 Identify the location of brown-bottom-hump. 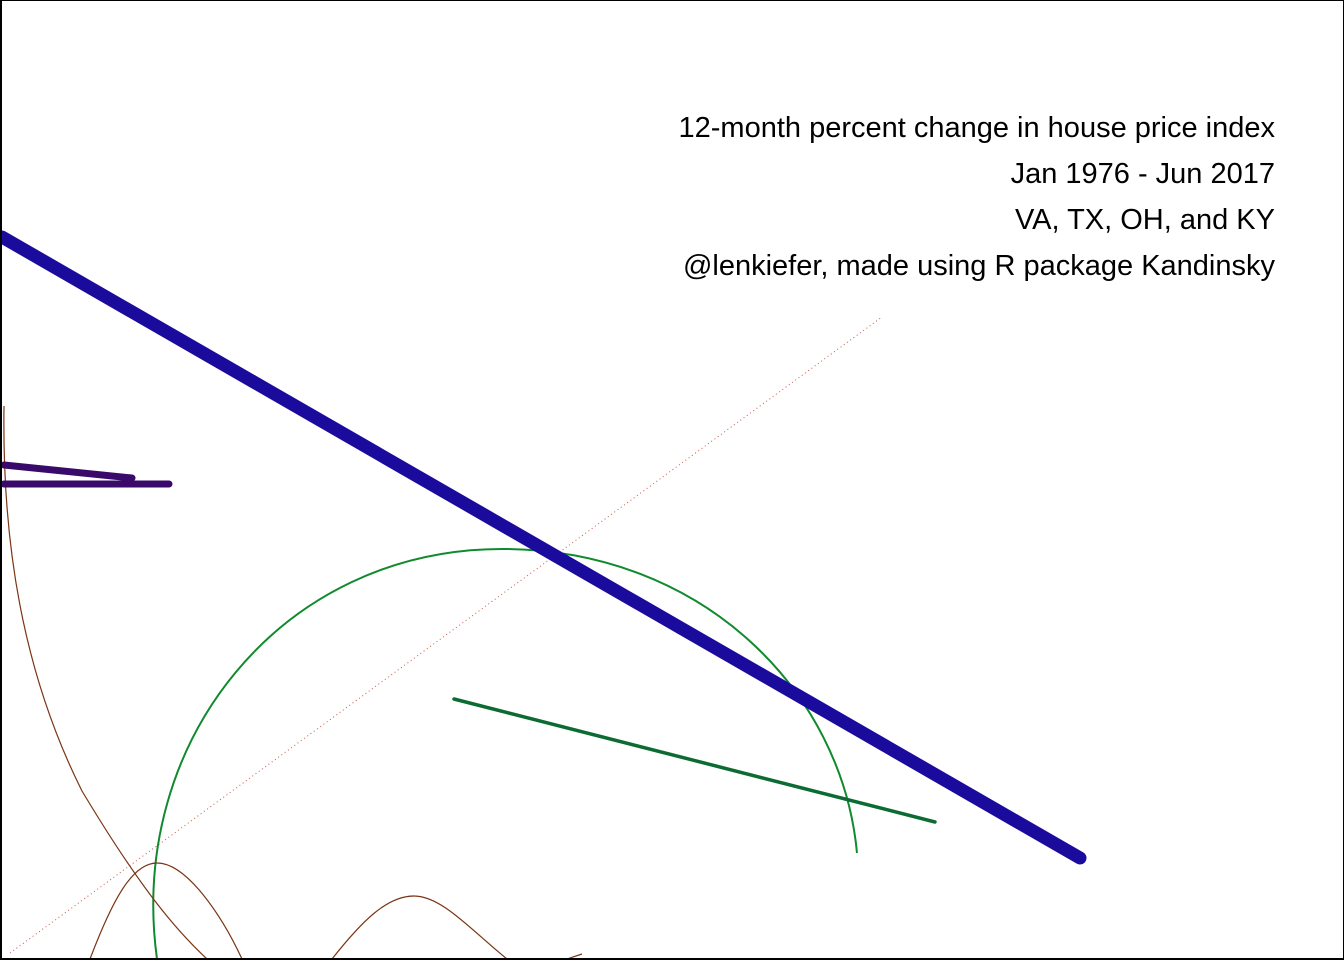
(419, 926).